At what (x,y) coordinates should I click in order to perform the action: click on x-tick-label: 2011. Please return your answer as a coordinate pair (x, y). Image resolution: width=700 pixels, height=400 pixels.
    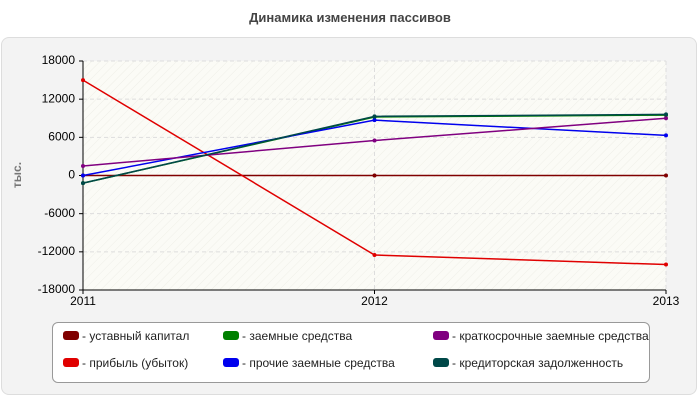
    Looking at the image, I should click on (83, 301).